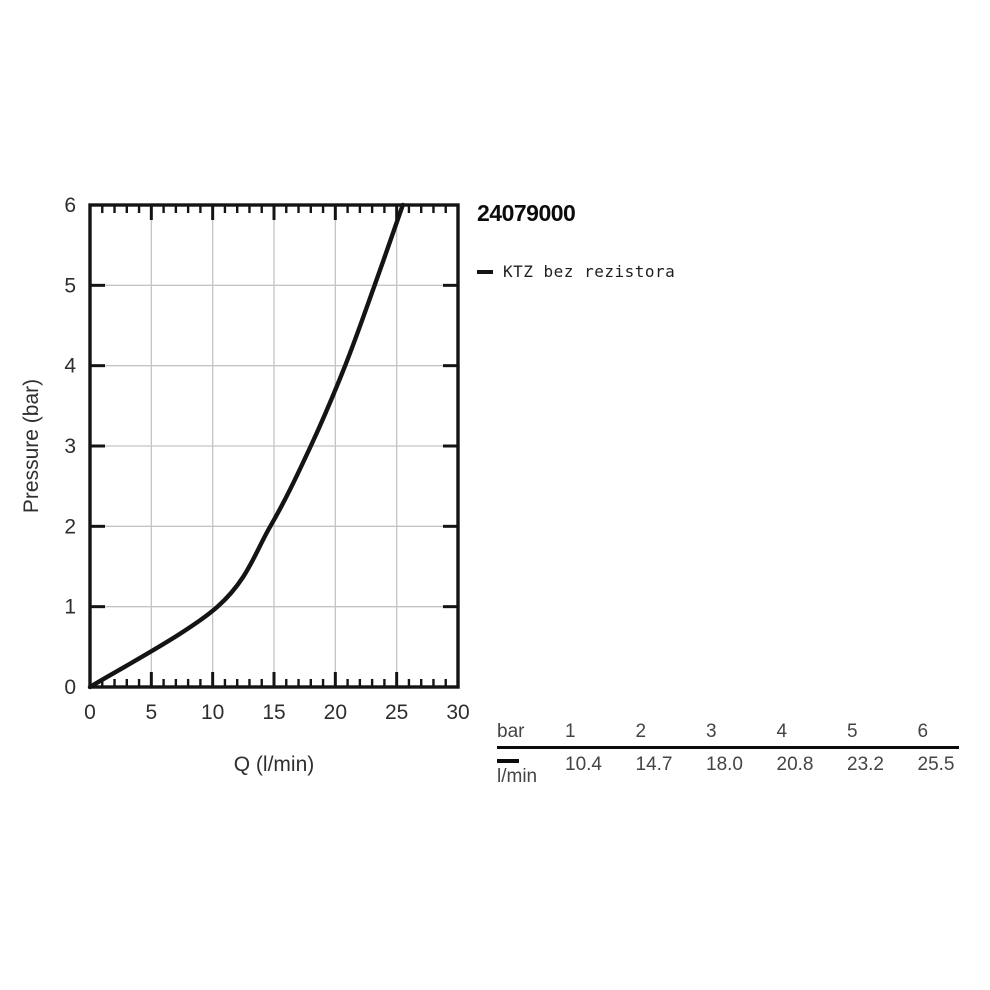  I want to click on table-value-cell: 14.7, so click(654, 764).